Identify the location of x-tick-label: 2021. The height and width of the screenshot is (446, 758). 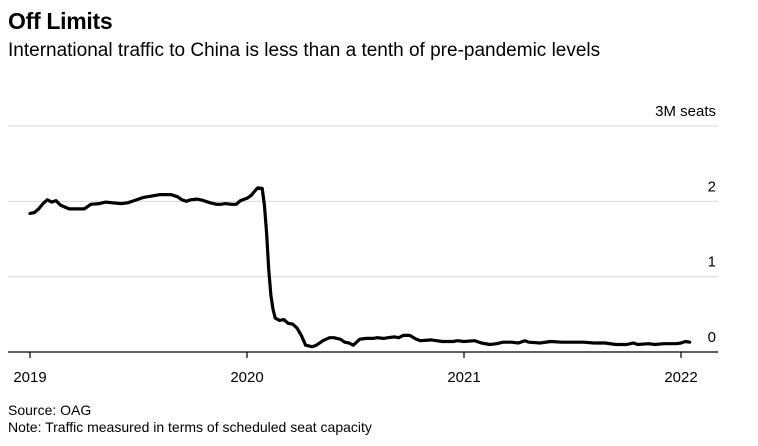
(463, 377).